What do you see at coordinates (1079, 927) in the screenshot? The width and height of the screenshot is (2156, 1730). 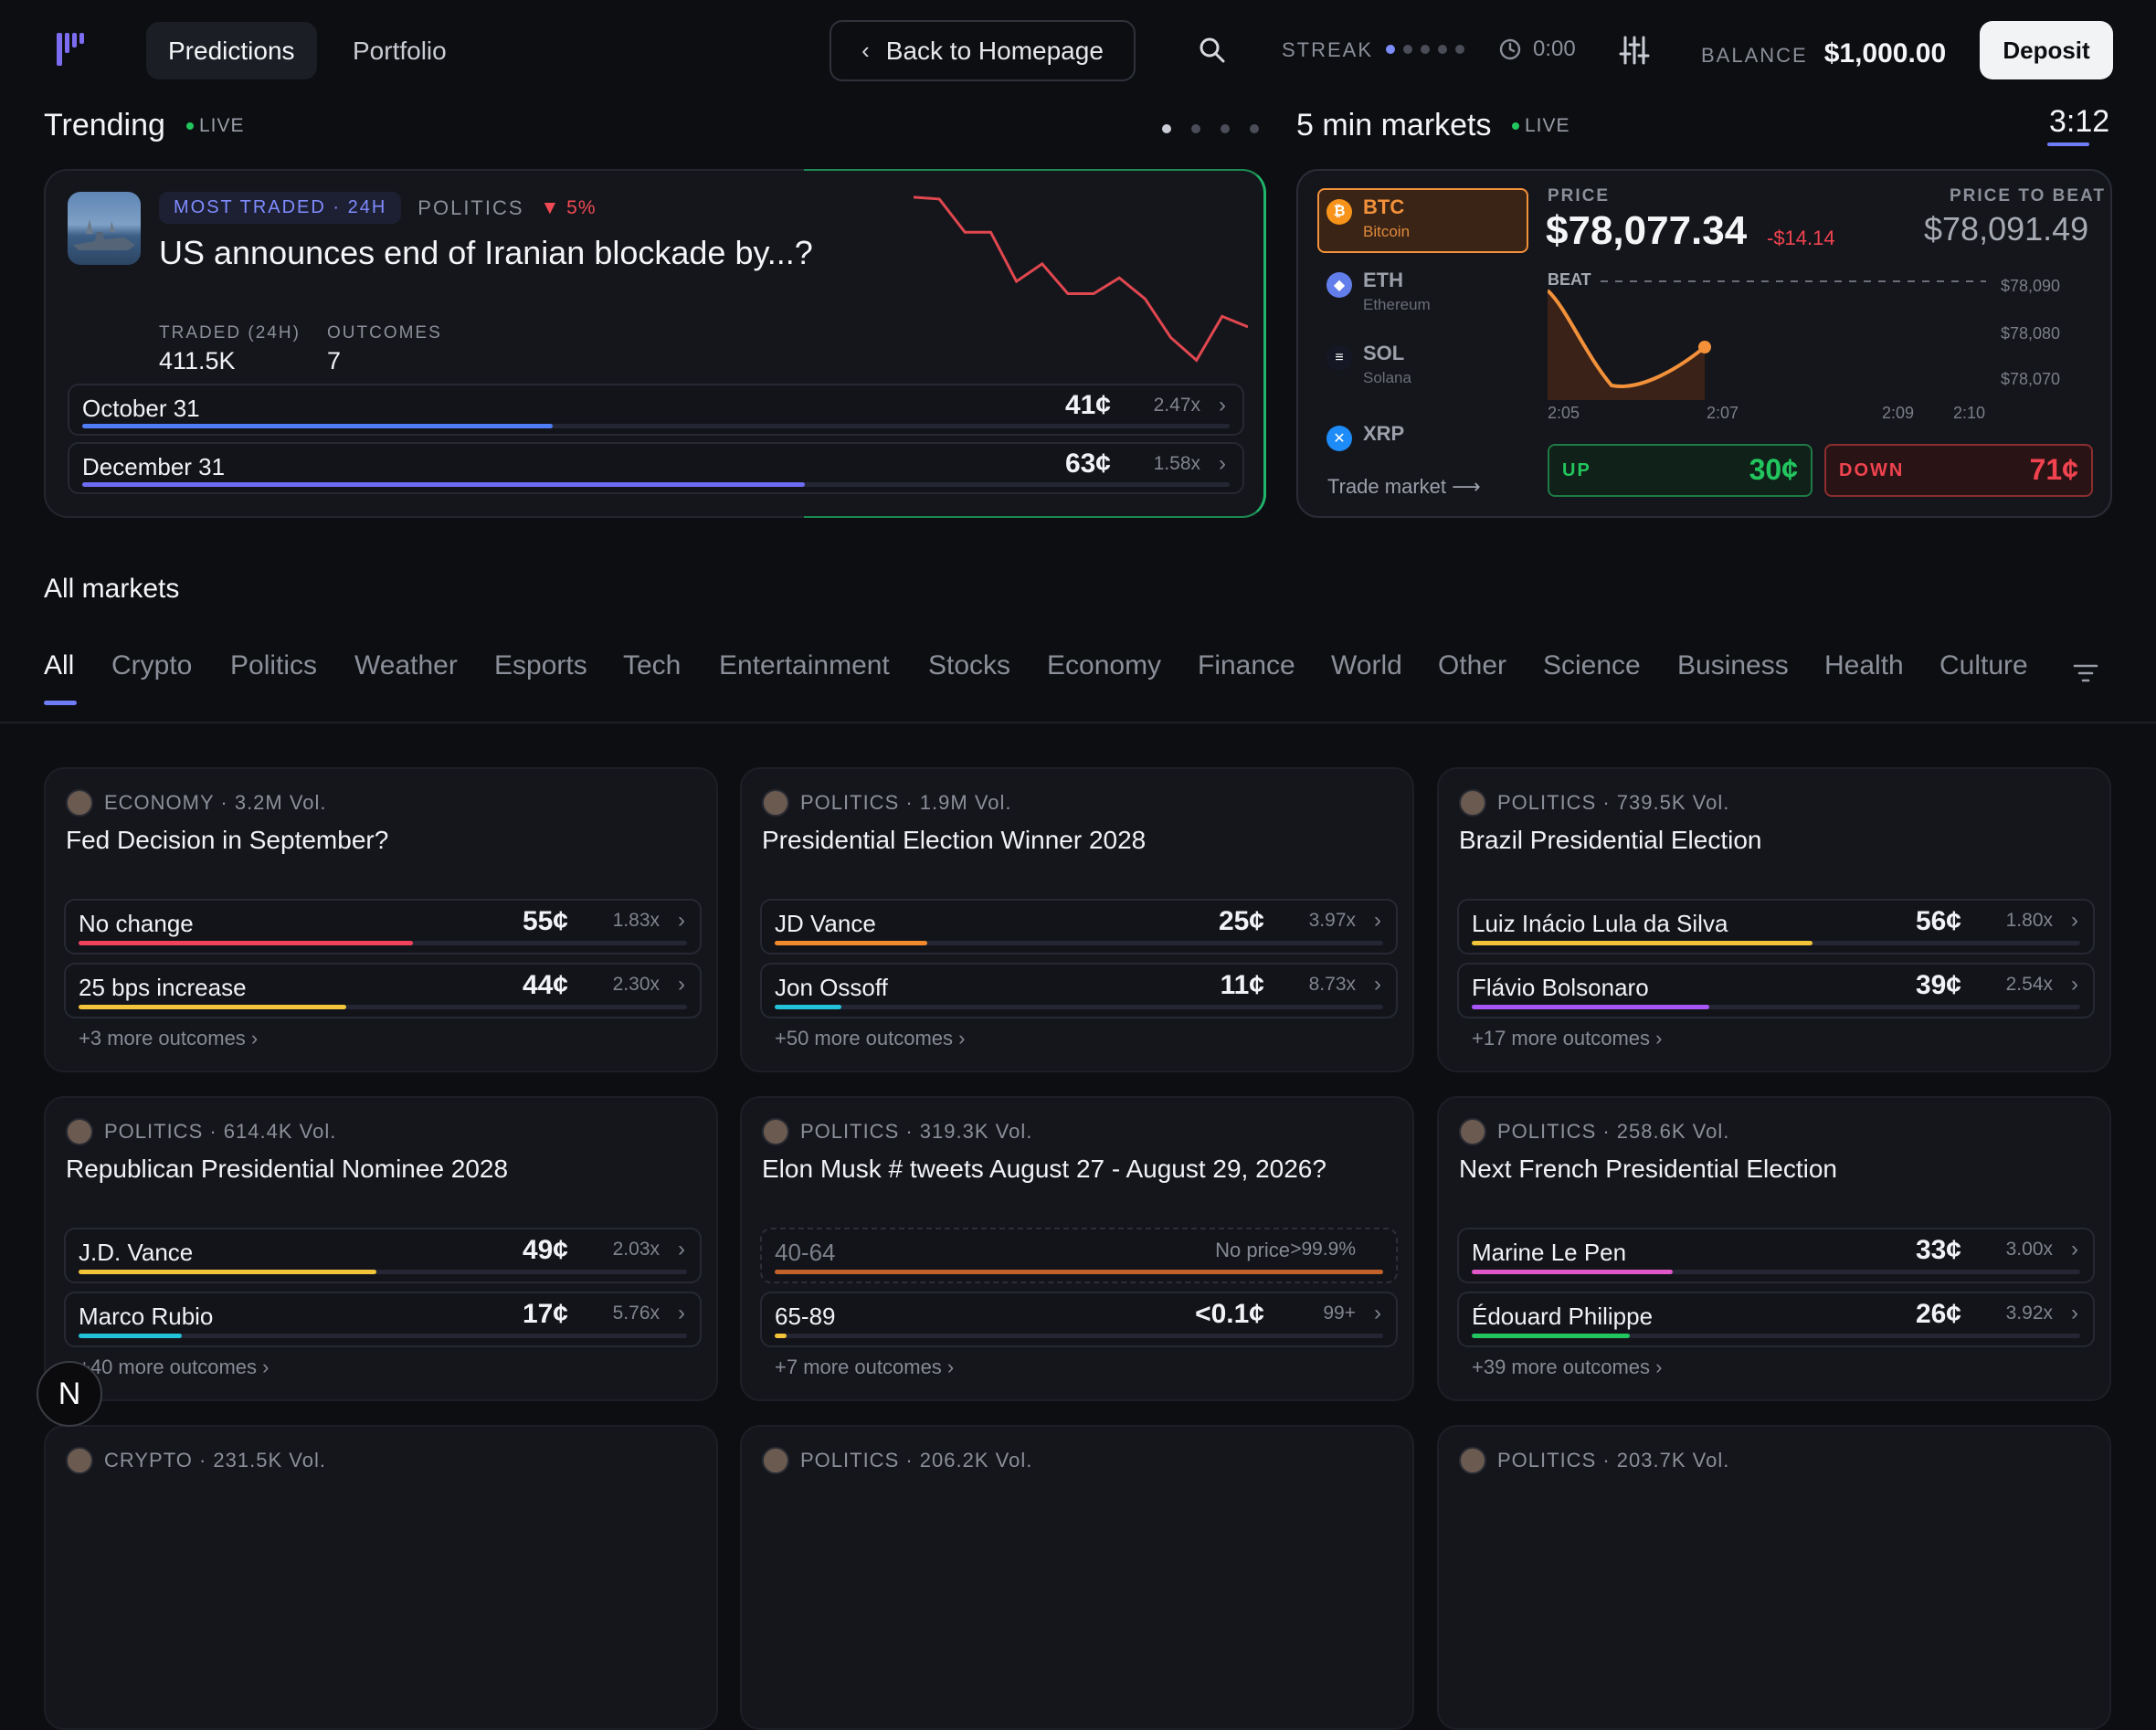 I see `outcome-row: JD Vance 25¢ 3.97x ›` at bounding box center [1079, 927].